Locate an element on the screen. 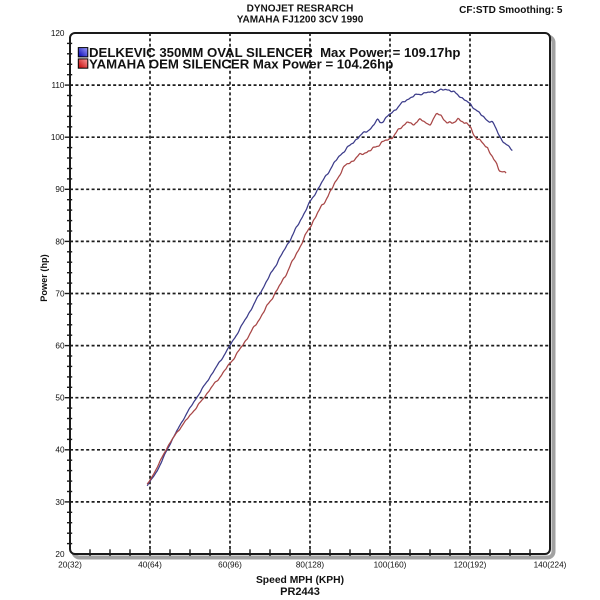  svg-text: 90 is located at coordinates (60, 189).